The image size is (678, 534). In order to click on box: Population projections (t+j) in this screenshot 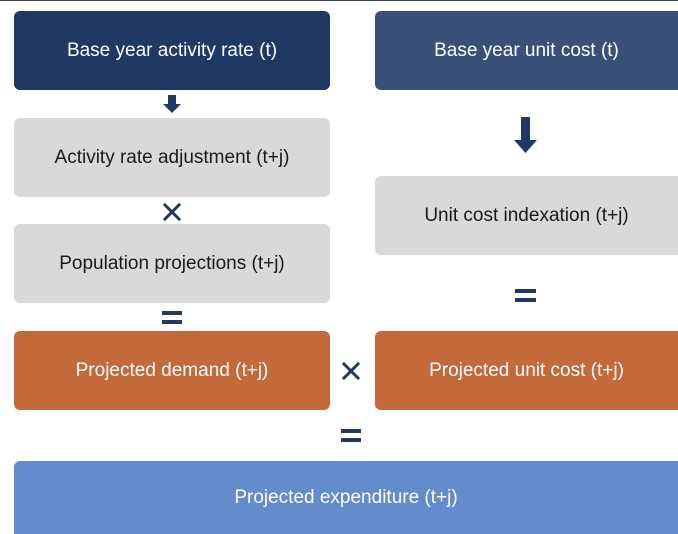, I will do `click(172, 263)`.